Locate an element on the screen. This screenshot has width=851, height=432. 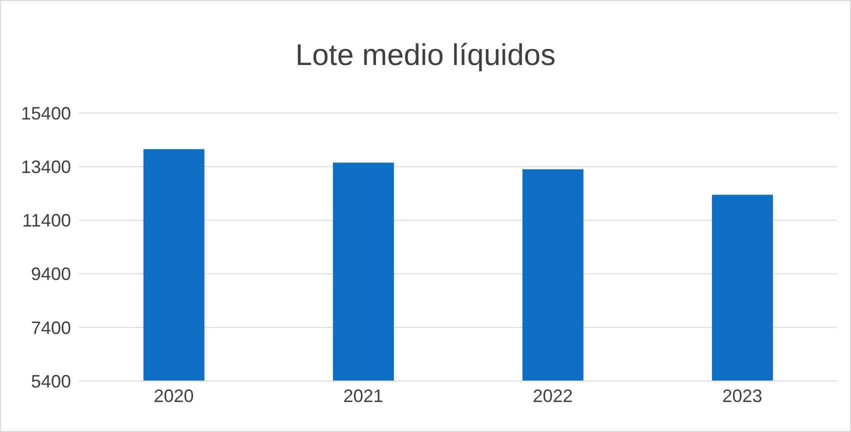
x-tick-label: 2020 is located at coordinates (174, 396).